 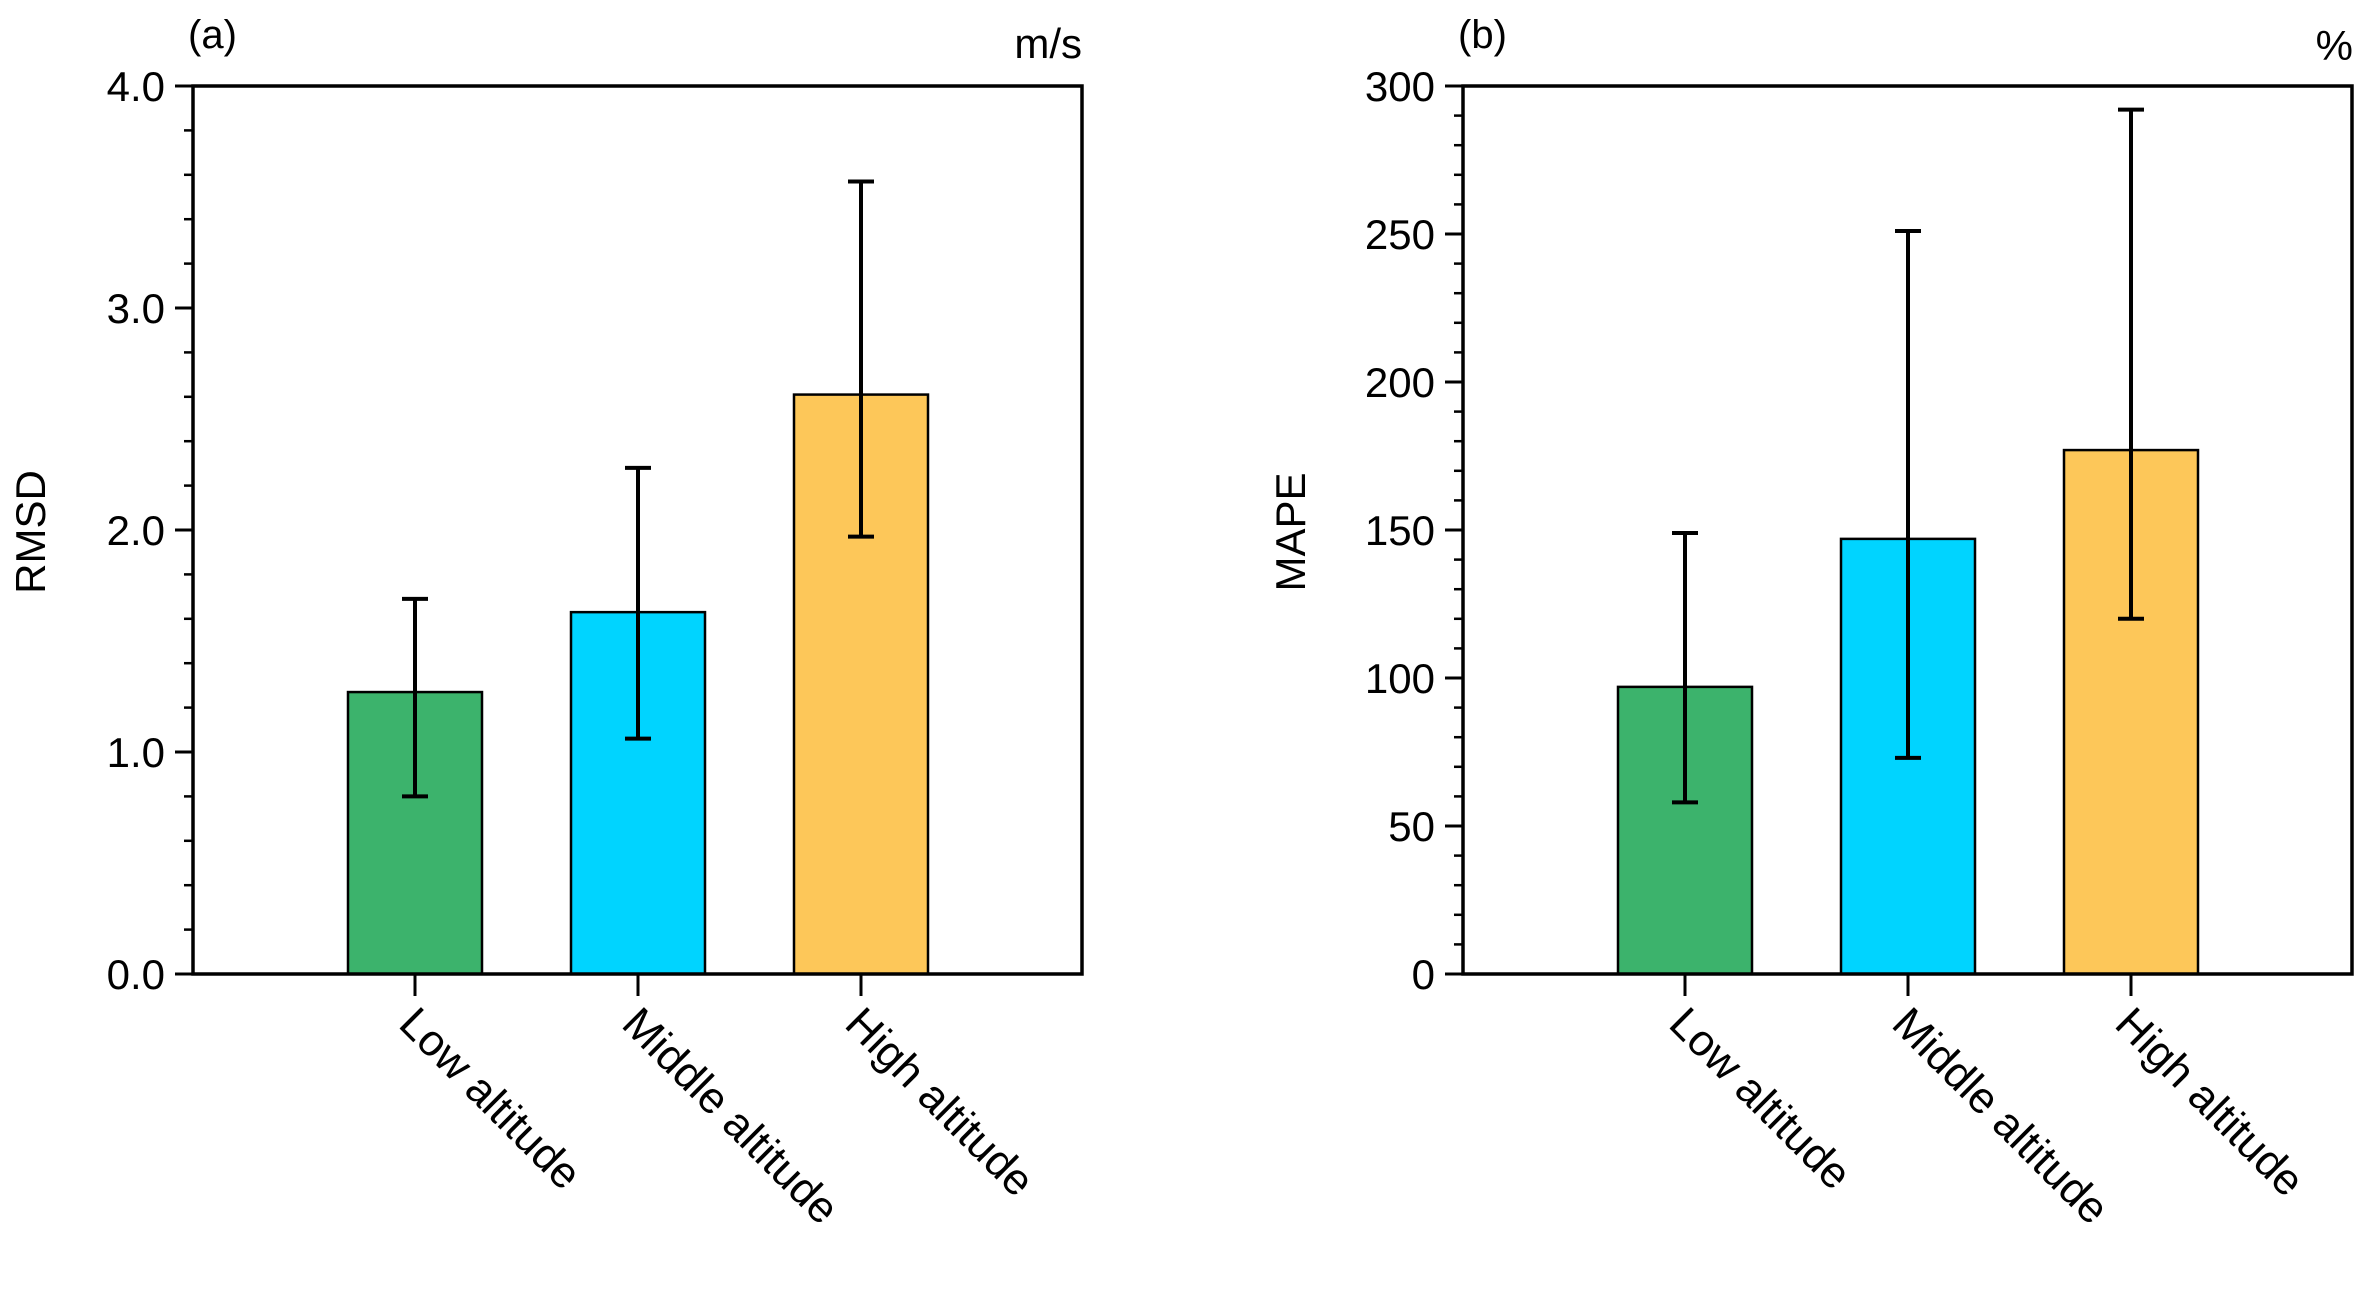 What do you see at coordinates (136, 752) in the screenshot?
I see `y-tick-label: 1.0` at bounding box center [136, 752].